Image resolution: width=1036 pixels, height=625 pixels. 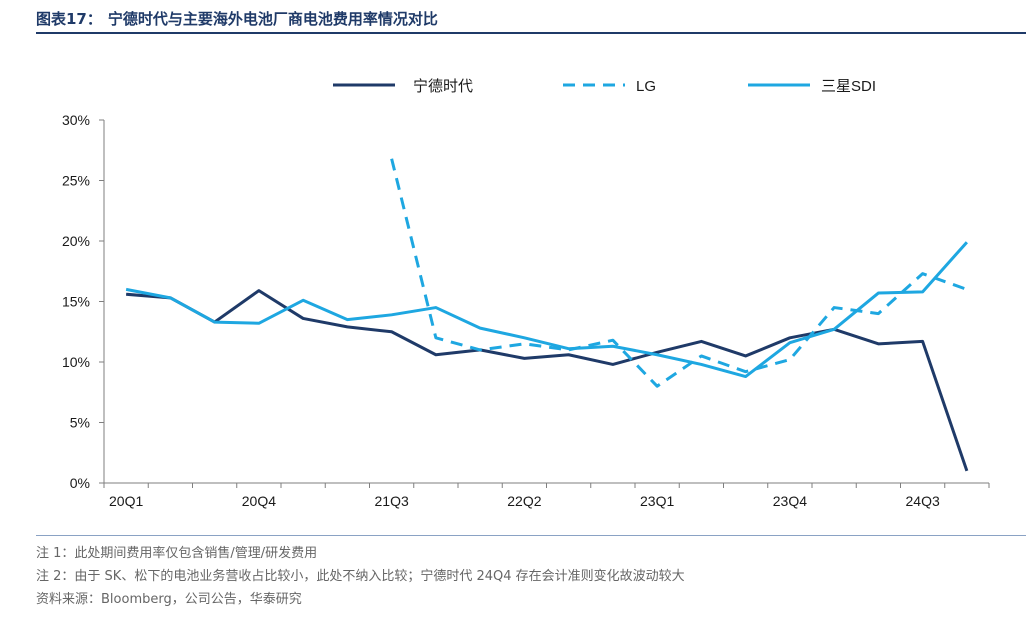 I want to click on y-tick-label: 10%, so click(x=76, y=362).